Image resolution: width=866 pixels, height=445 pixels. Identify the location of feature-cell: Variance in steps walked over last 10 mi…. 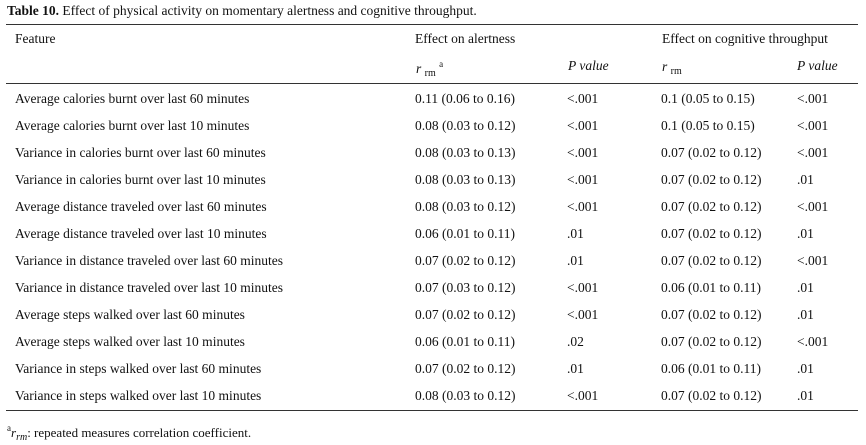
(138, 395).